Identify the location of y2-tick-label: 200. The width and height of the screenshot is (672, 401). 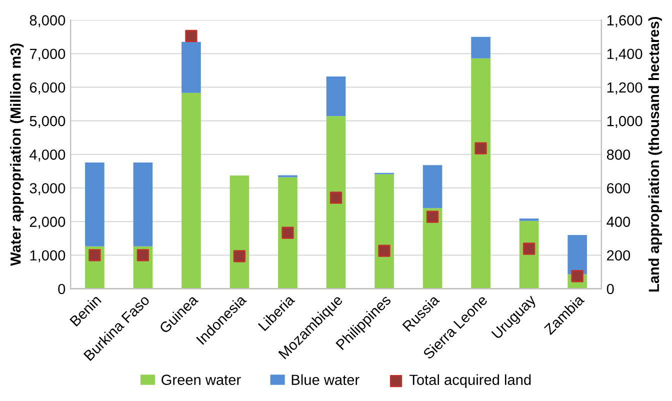
(618, 255).